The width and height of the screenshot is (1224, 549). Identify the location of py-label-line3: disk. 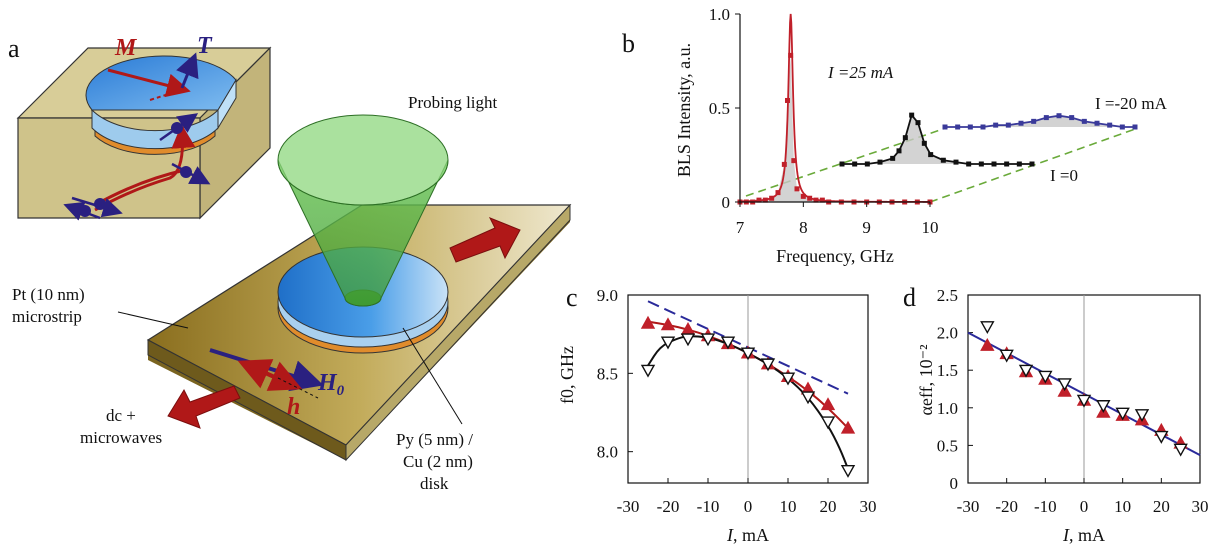
(434, 483).